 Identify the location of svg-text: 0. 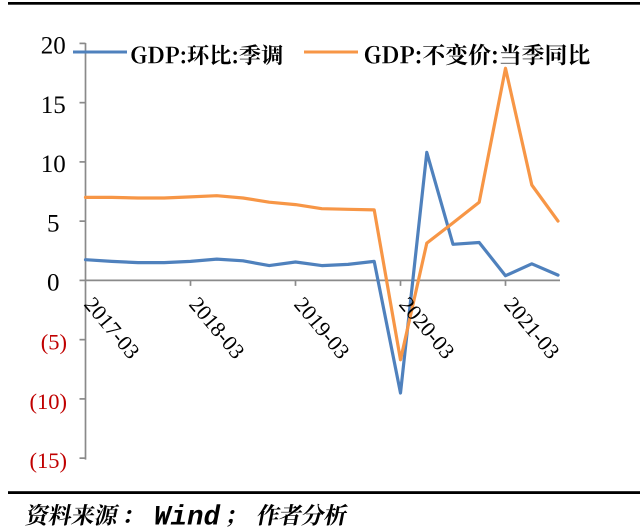
(53, 283).